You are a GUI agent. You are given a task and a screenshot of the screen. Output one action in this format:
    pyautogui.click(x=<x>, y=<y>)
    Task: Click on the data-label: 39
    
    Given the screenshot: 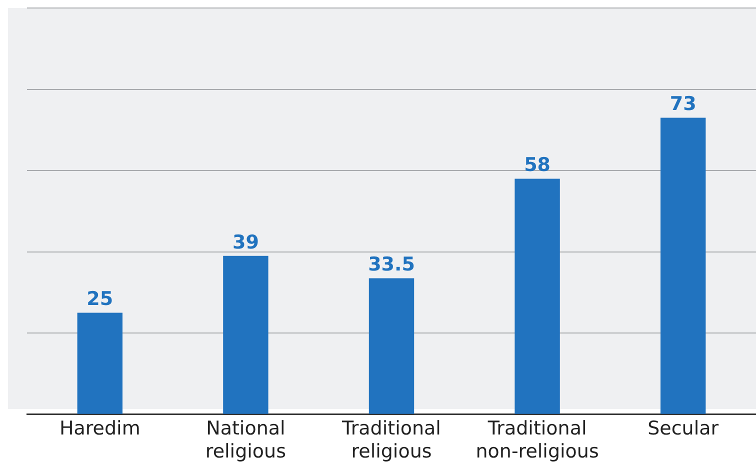 What is the action you would take?
    pyautogui.click(x=245, y=242)
    